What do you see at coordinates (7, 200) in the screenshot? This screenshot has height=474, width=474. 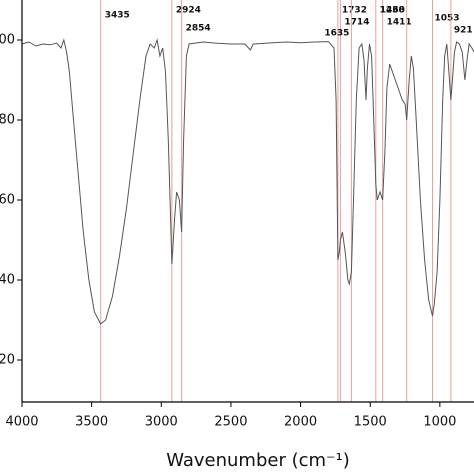 I see `y-tick-label: 60` at bounding box center [7, 200].